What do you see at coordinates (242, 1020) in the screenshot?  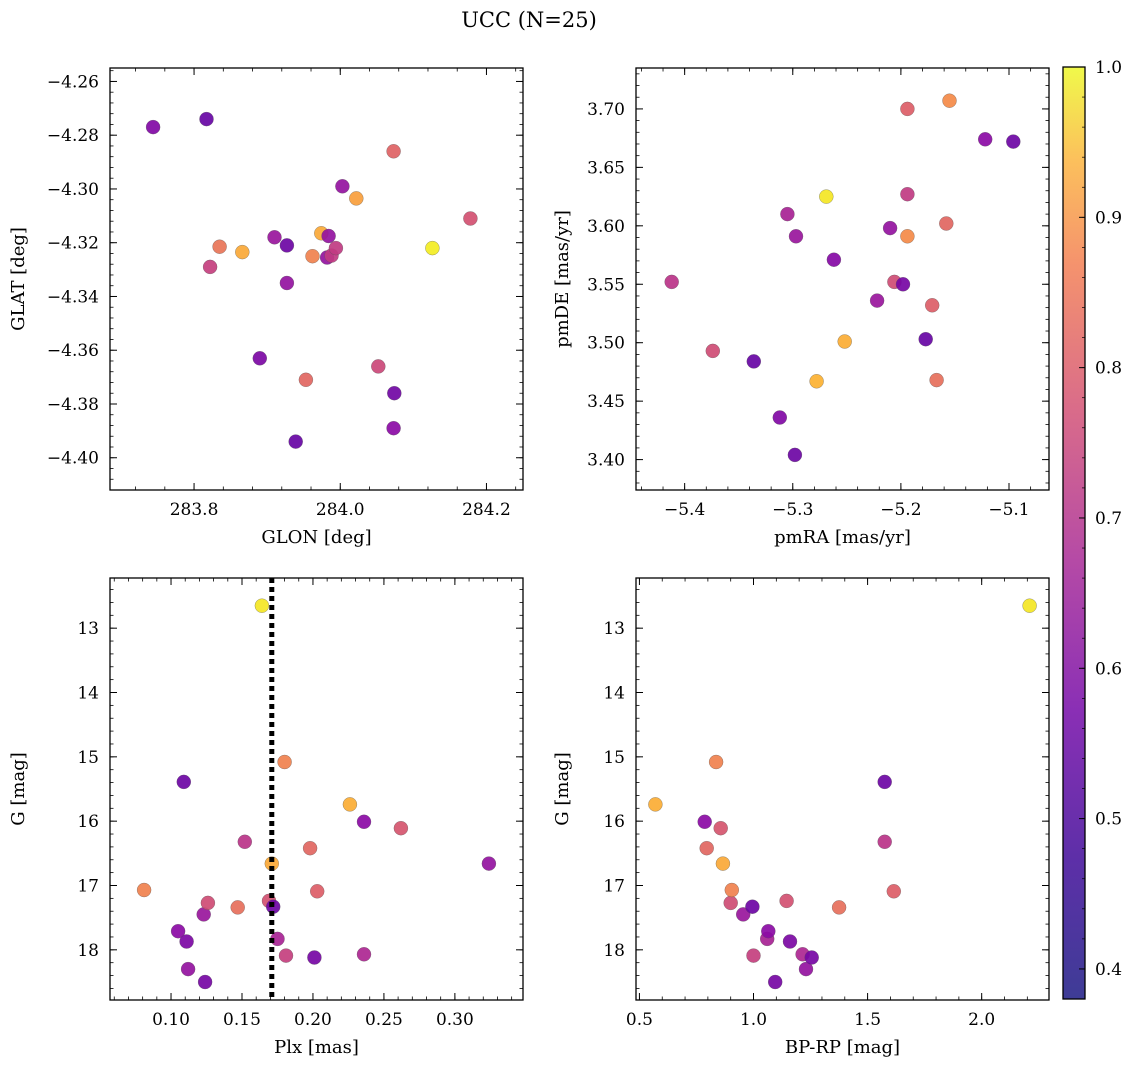 I see `x-tick-label: 0.15` at bounding box center [242, 1020].